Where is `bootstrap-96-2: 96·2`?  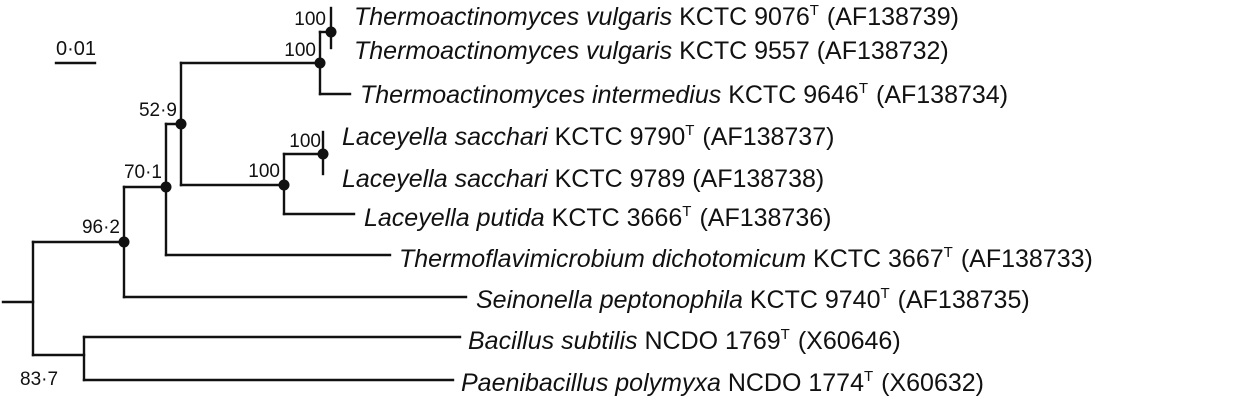
bootstrap-96-2: 96·2 is located at coordinates (101, 227).